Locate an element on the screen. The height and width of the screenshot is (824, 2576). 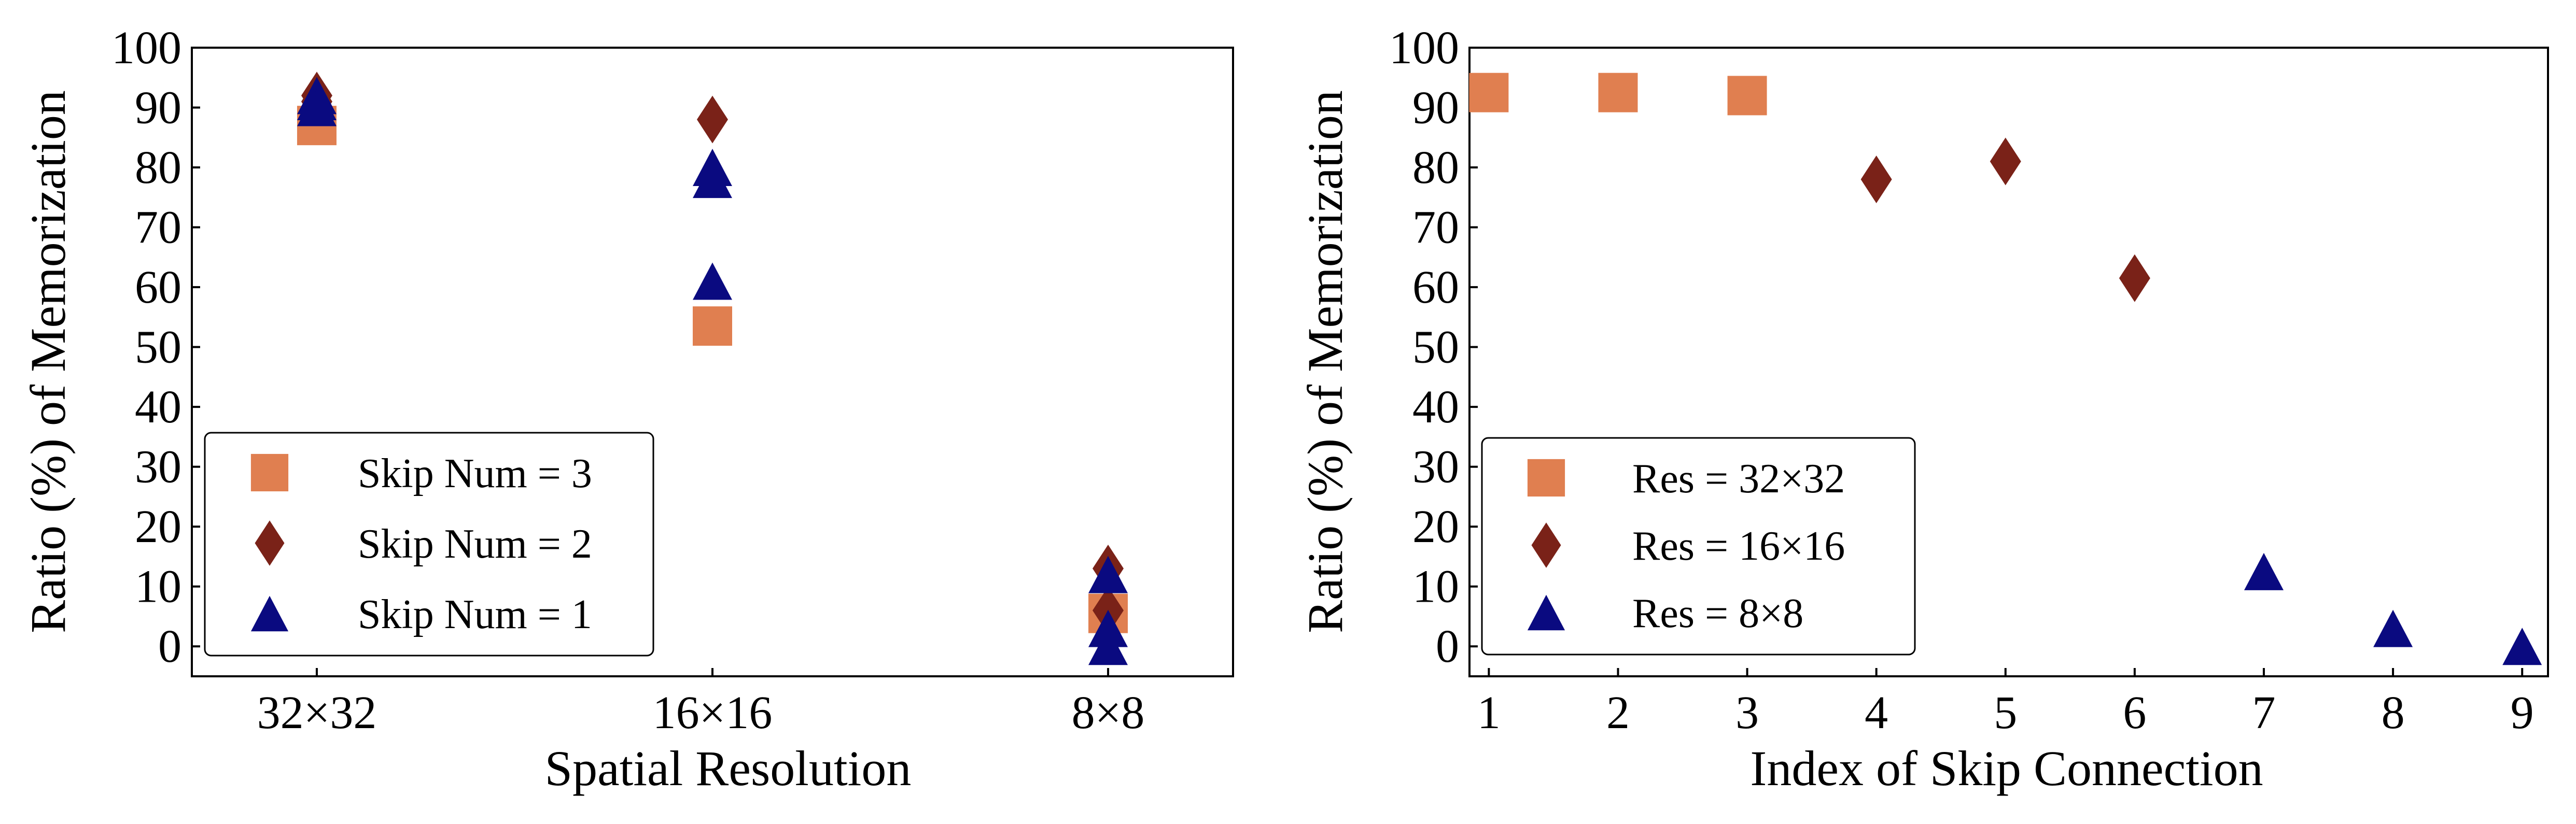
right-legend-label: Res = 16×16 is located at coordinates (1738, 546).